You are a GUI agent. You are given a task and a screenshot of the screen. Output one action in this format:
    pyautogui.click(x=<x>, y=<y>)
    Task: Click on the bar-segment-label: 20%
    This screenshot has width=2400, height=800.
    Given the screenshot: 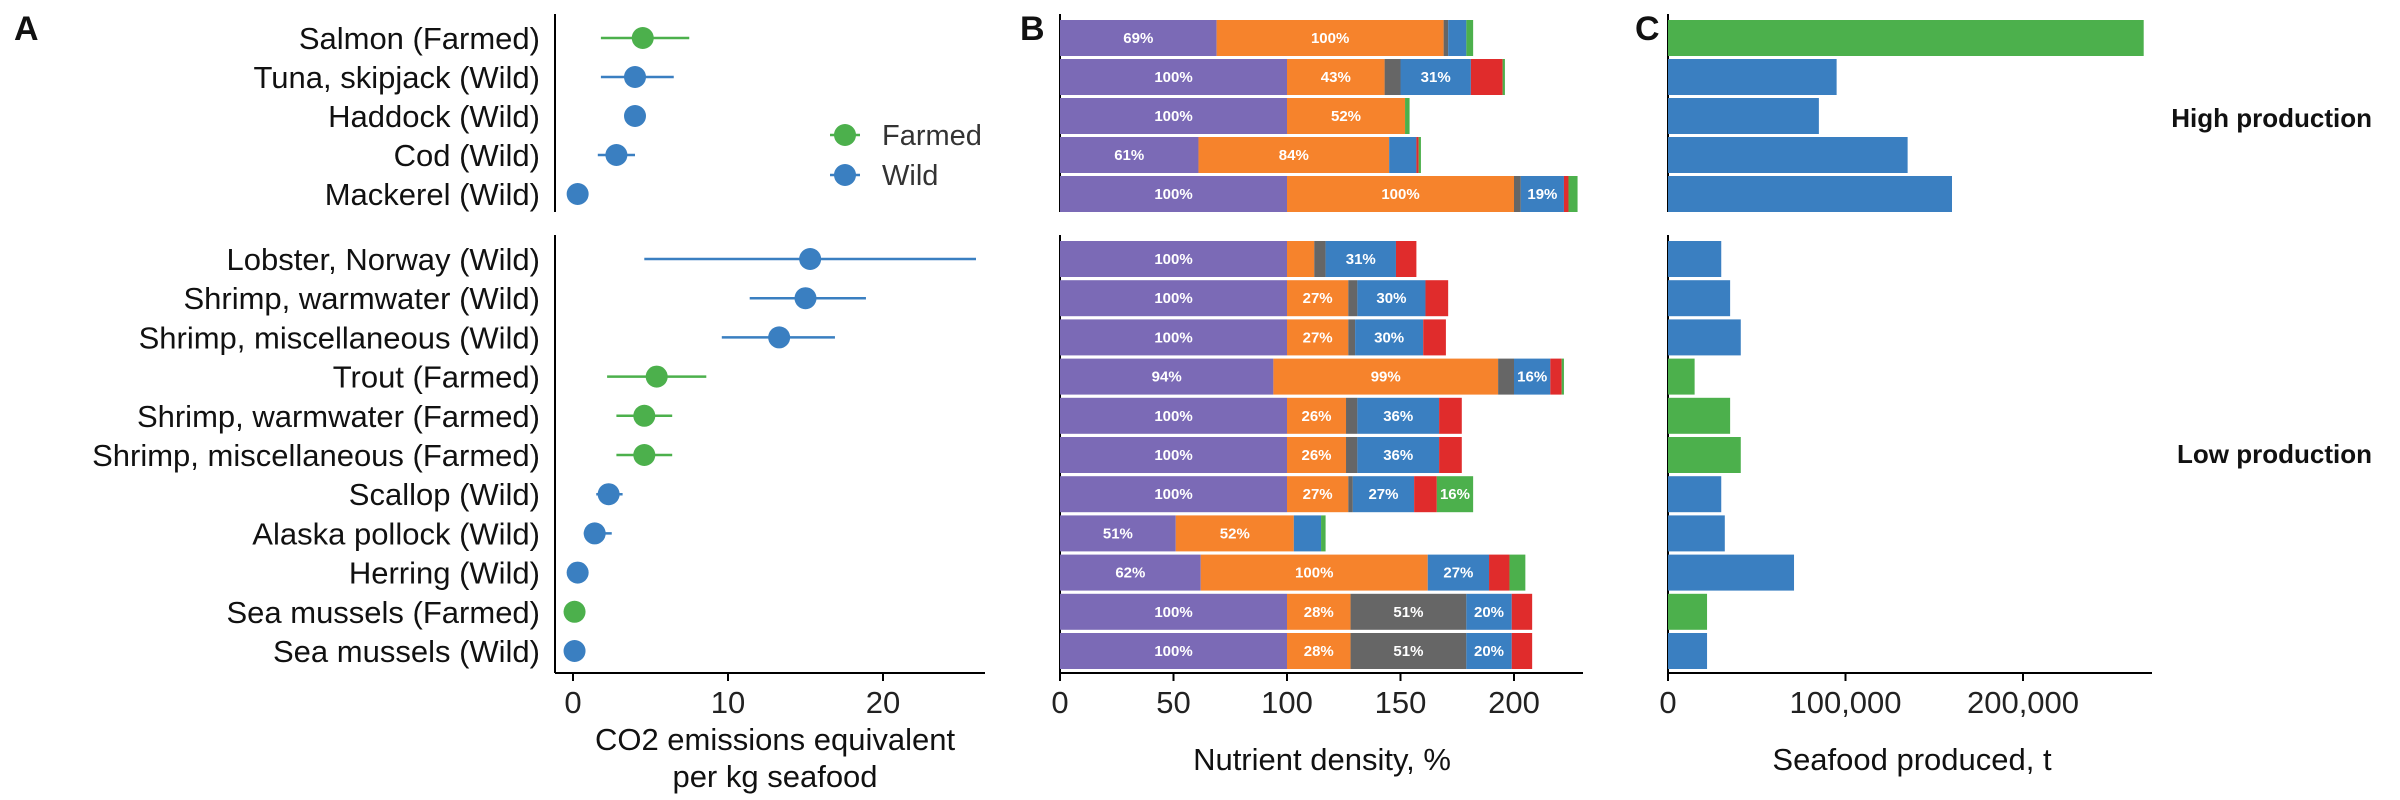 What is the action you would take?
    pyautogui.click(x=1489, y=612)
    